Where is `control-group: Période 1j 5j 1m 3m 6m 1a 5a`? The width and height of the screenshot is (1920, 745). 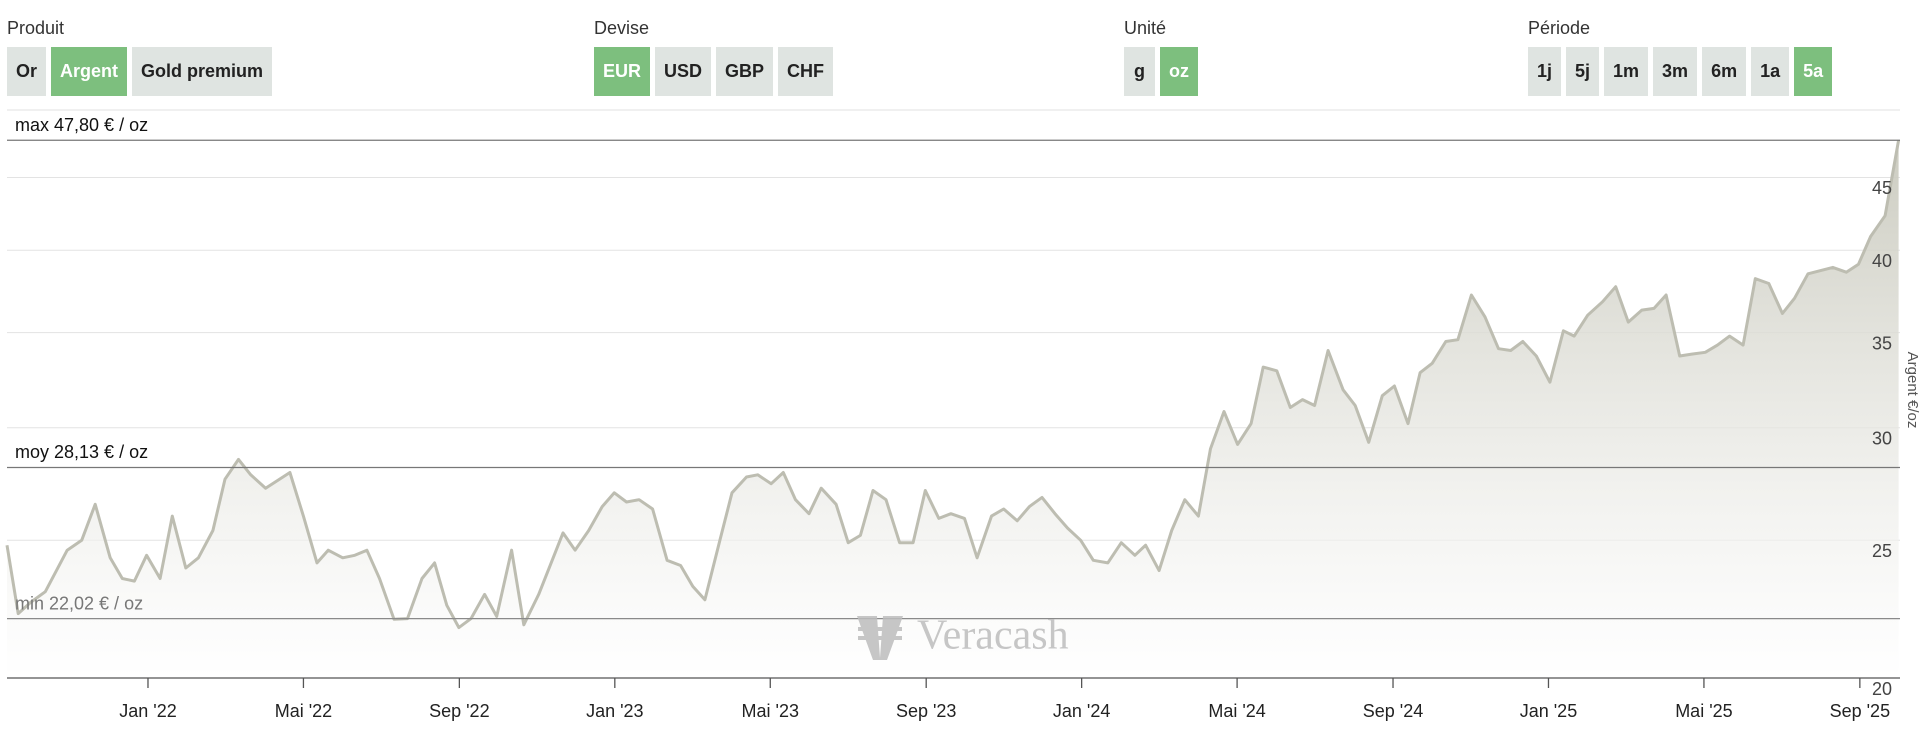 control-group: Période 1j 5j 1m 3m 6m 1a 5a is located at coordinates (1680, 55).